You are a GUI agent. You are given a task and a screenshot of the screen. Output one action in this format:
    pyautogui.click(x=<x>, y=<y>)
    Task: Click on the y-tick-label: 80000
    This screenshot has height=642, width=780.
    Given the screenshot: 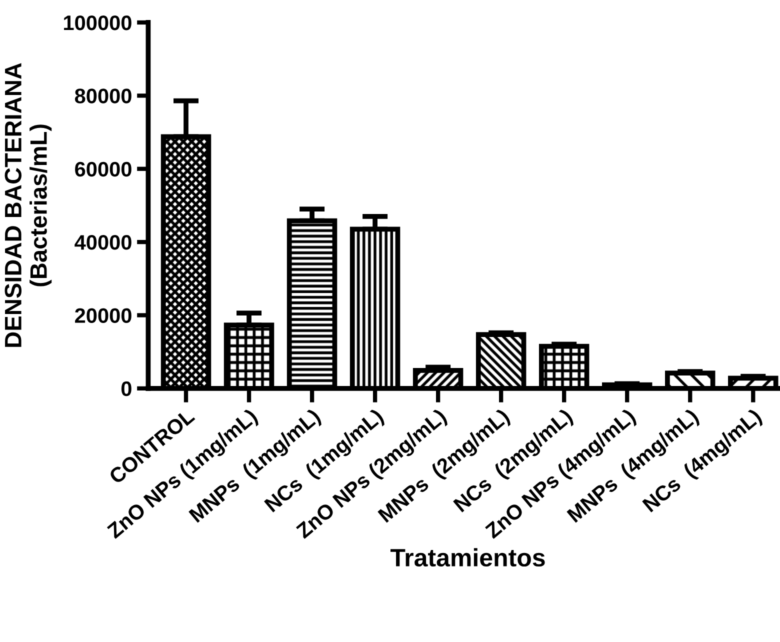 What is the action you would take?
    pyautogui.click(x=103, y=96)
    